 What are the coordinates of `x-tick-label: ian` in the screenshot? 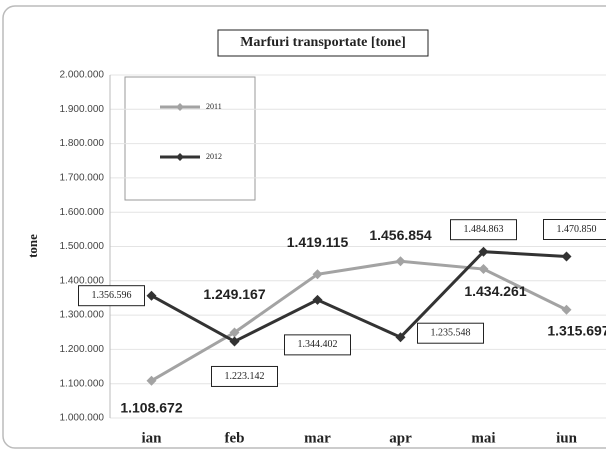 It's located at (151, 438).